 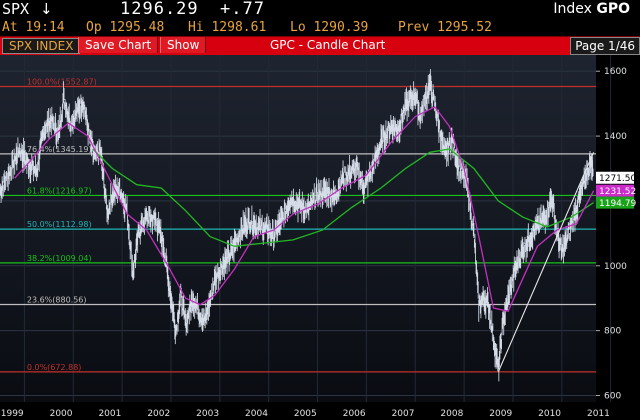 What do you see at coordinates (41, 46) in the screenshot?
I see `index-selector: SPX INDEX` at bounding box center [41, 46].